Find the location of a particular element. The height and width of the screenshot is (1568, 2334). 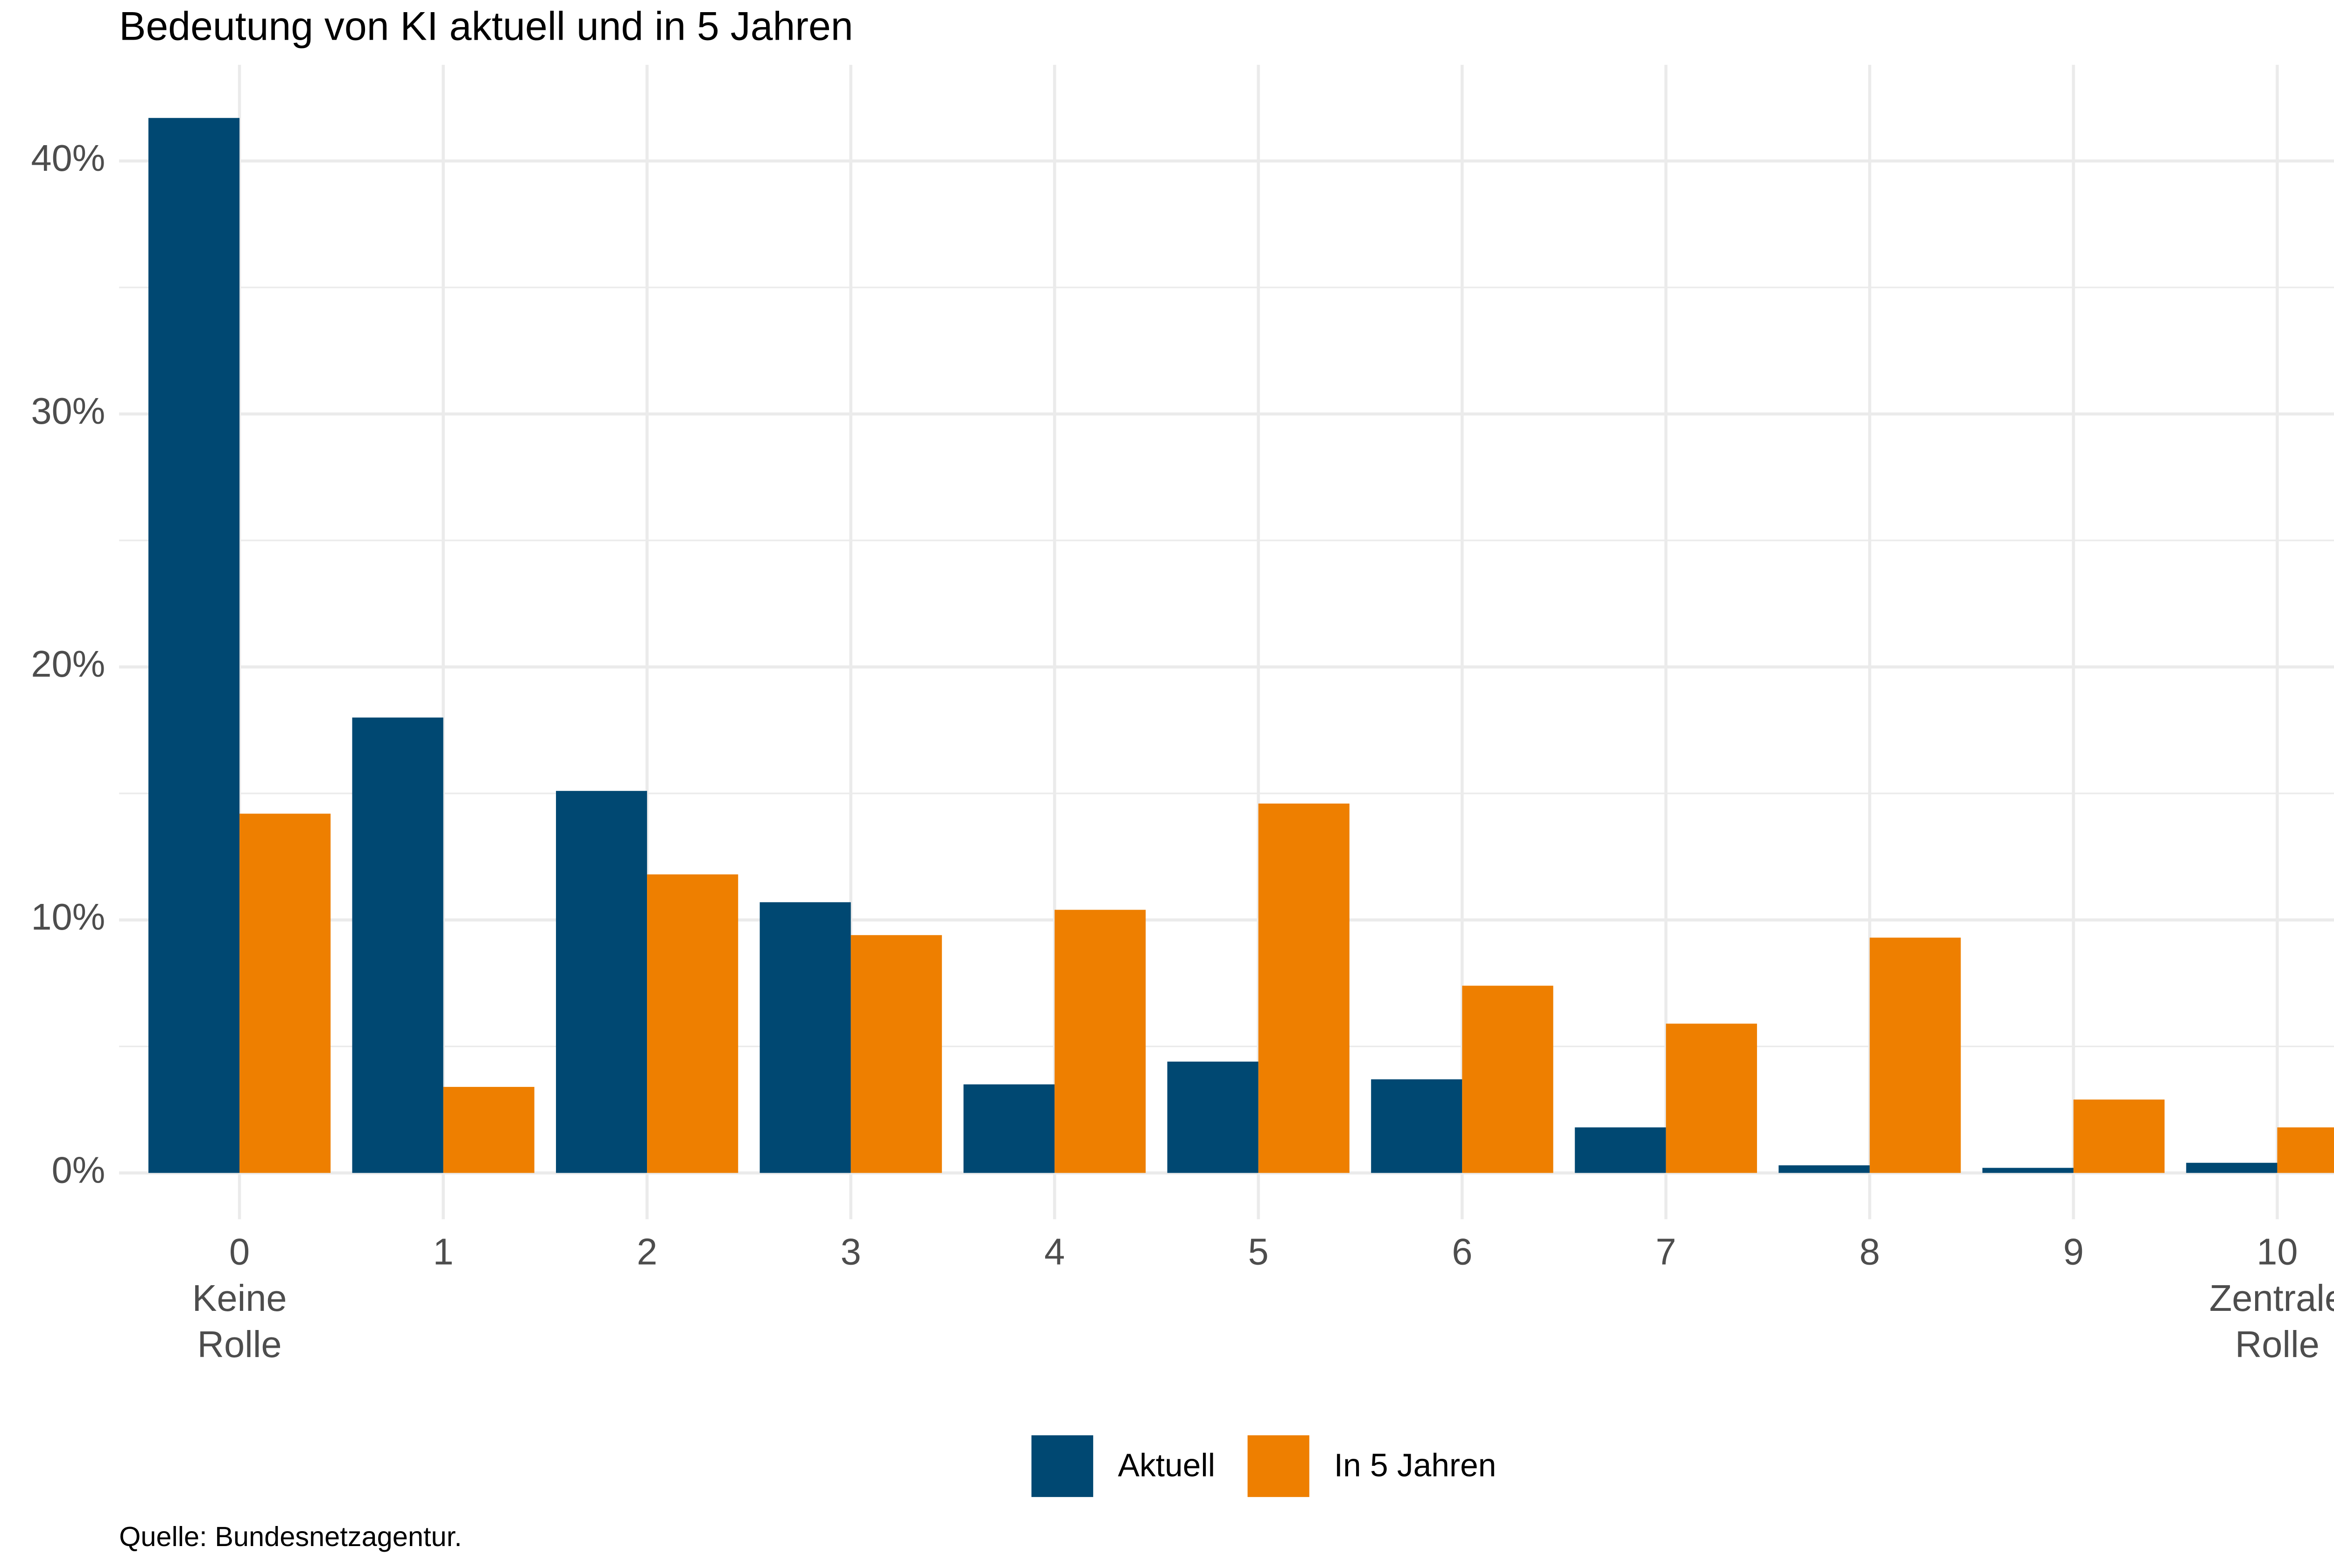

caption: Quelle: Bundesnetzagentur. is located at coordinates (290, 1536).